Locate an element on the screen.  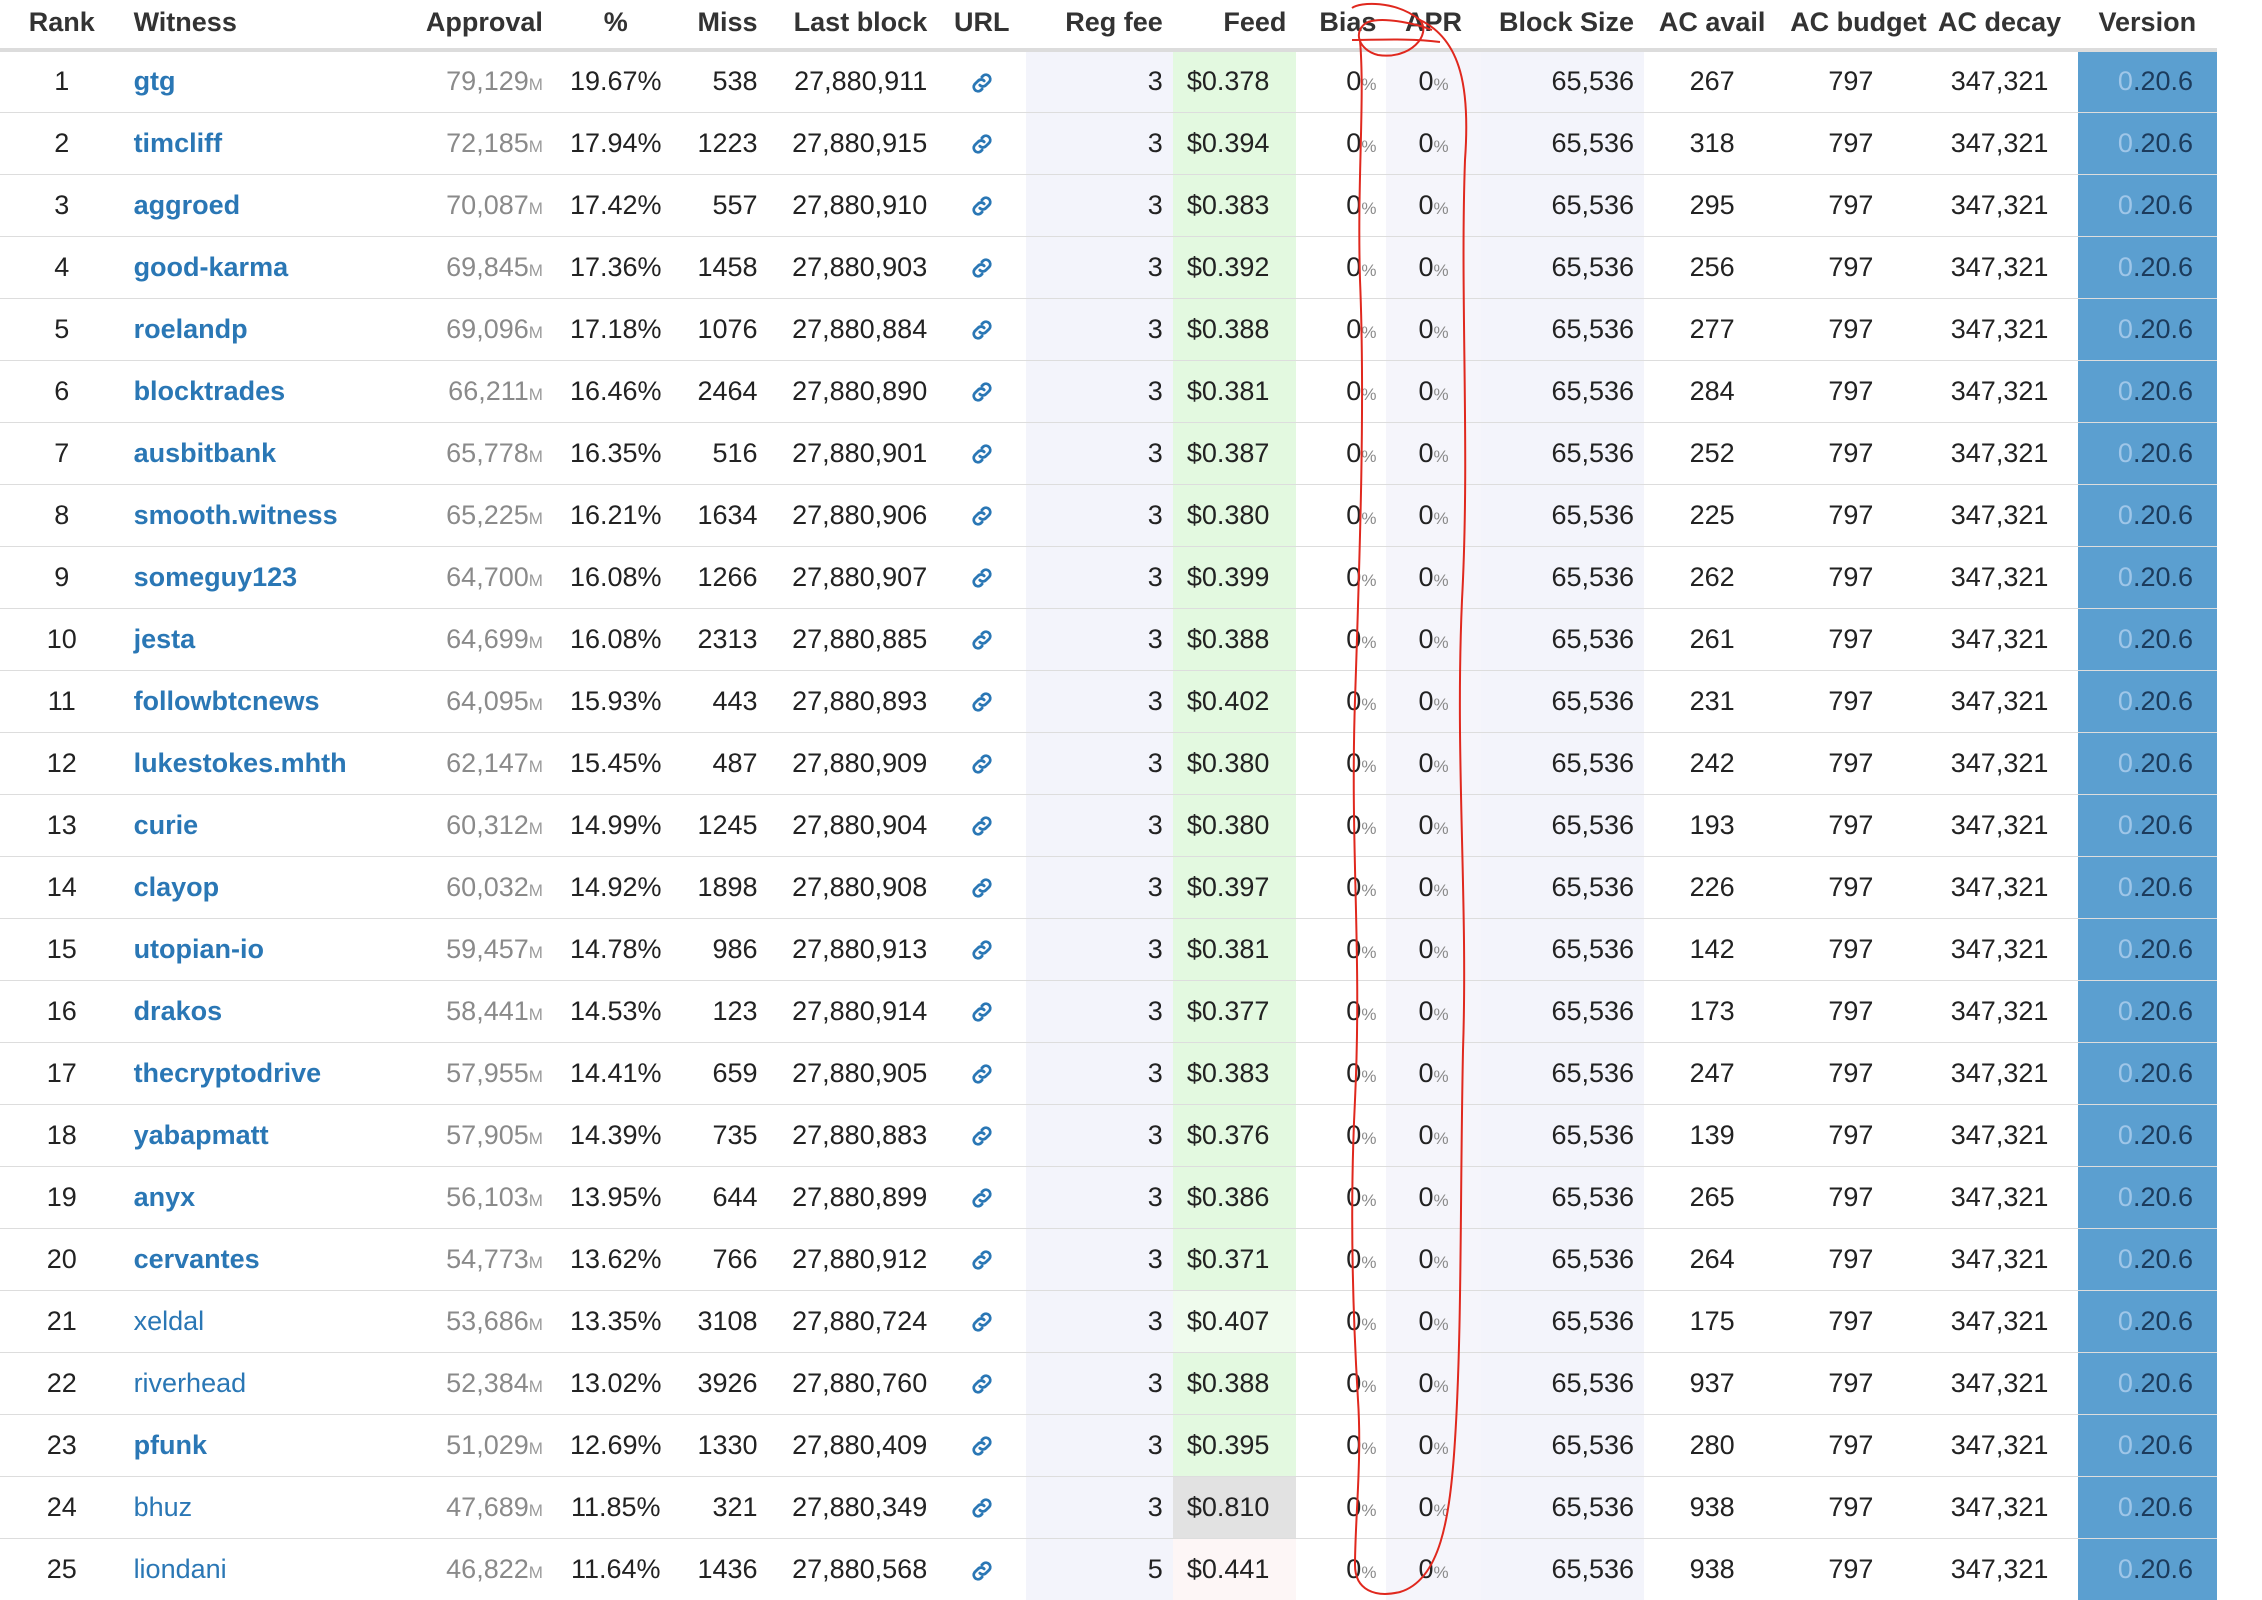
witness-link: aggroed is located at coordinates (187, 204).